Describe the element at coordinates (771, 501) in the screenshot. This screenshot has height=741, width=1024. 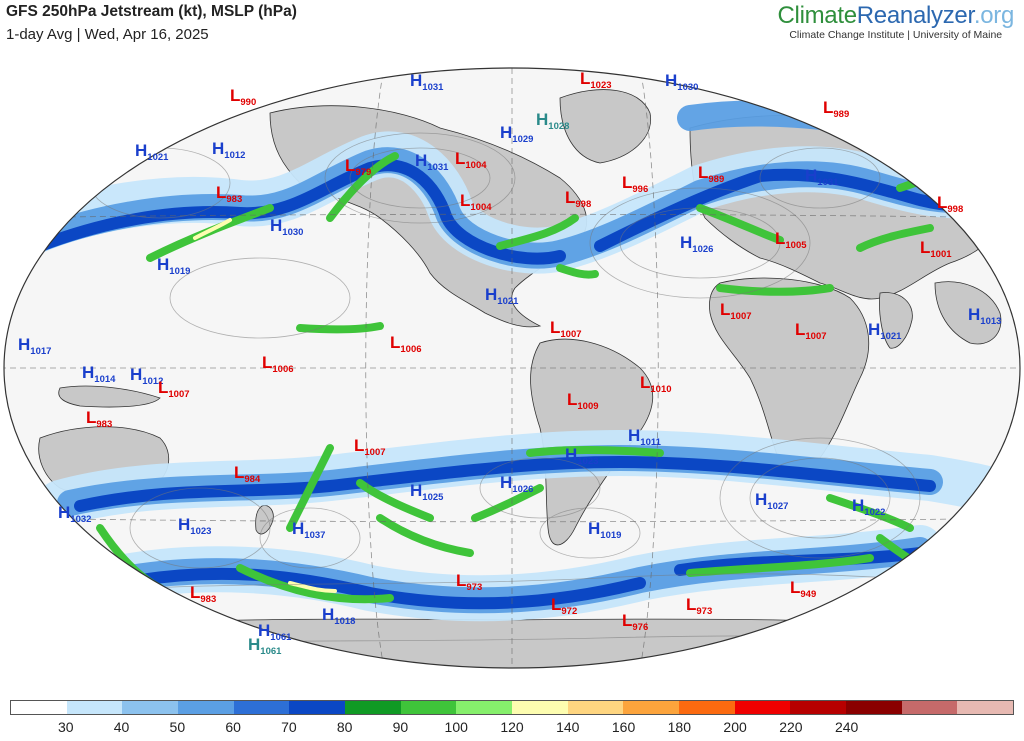
I see `high-pressure-center: H1027` at that location.